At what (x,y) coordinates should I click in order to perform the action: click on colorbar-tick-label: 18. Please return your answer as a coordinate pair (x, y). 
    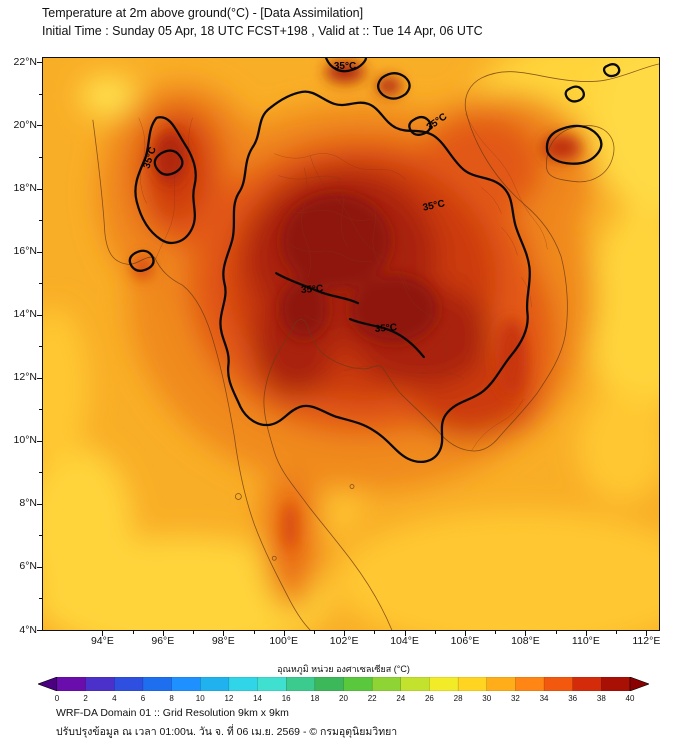
    Looking at the image, I should click on (315, 698).